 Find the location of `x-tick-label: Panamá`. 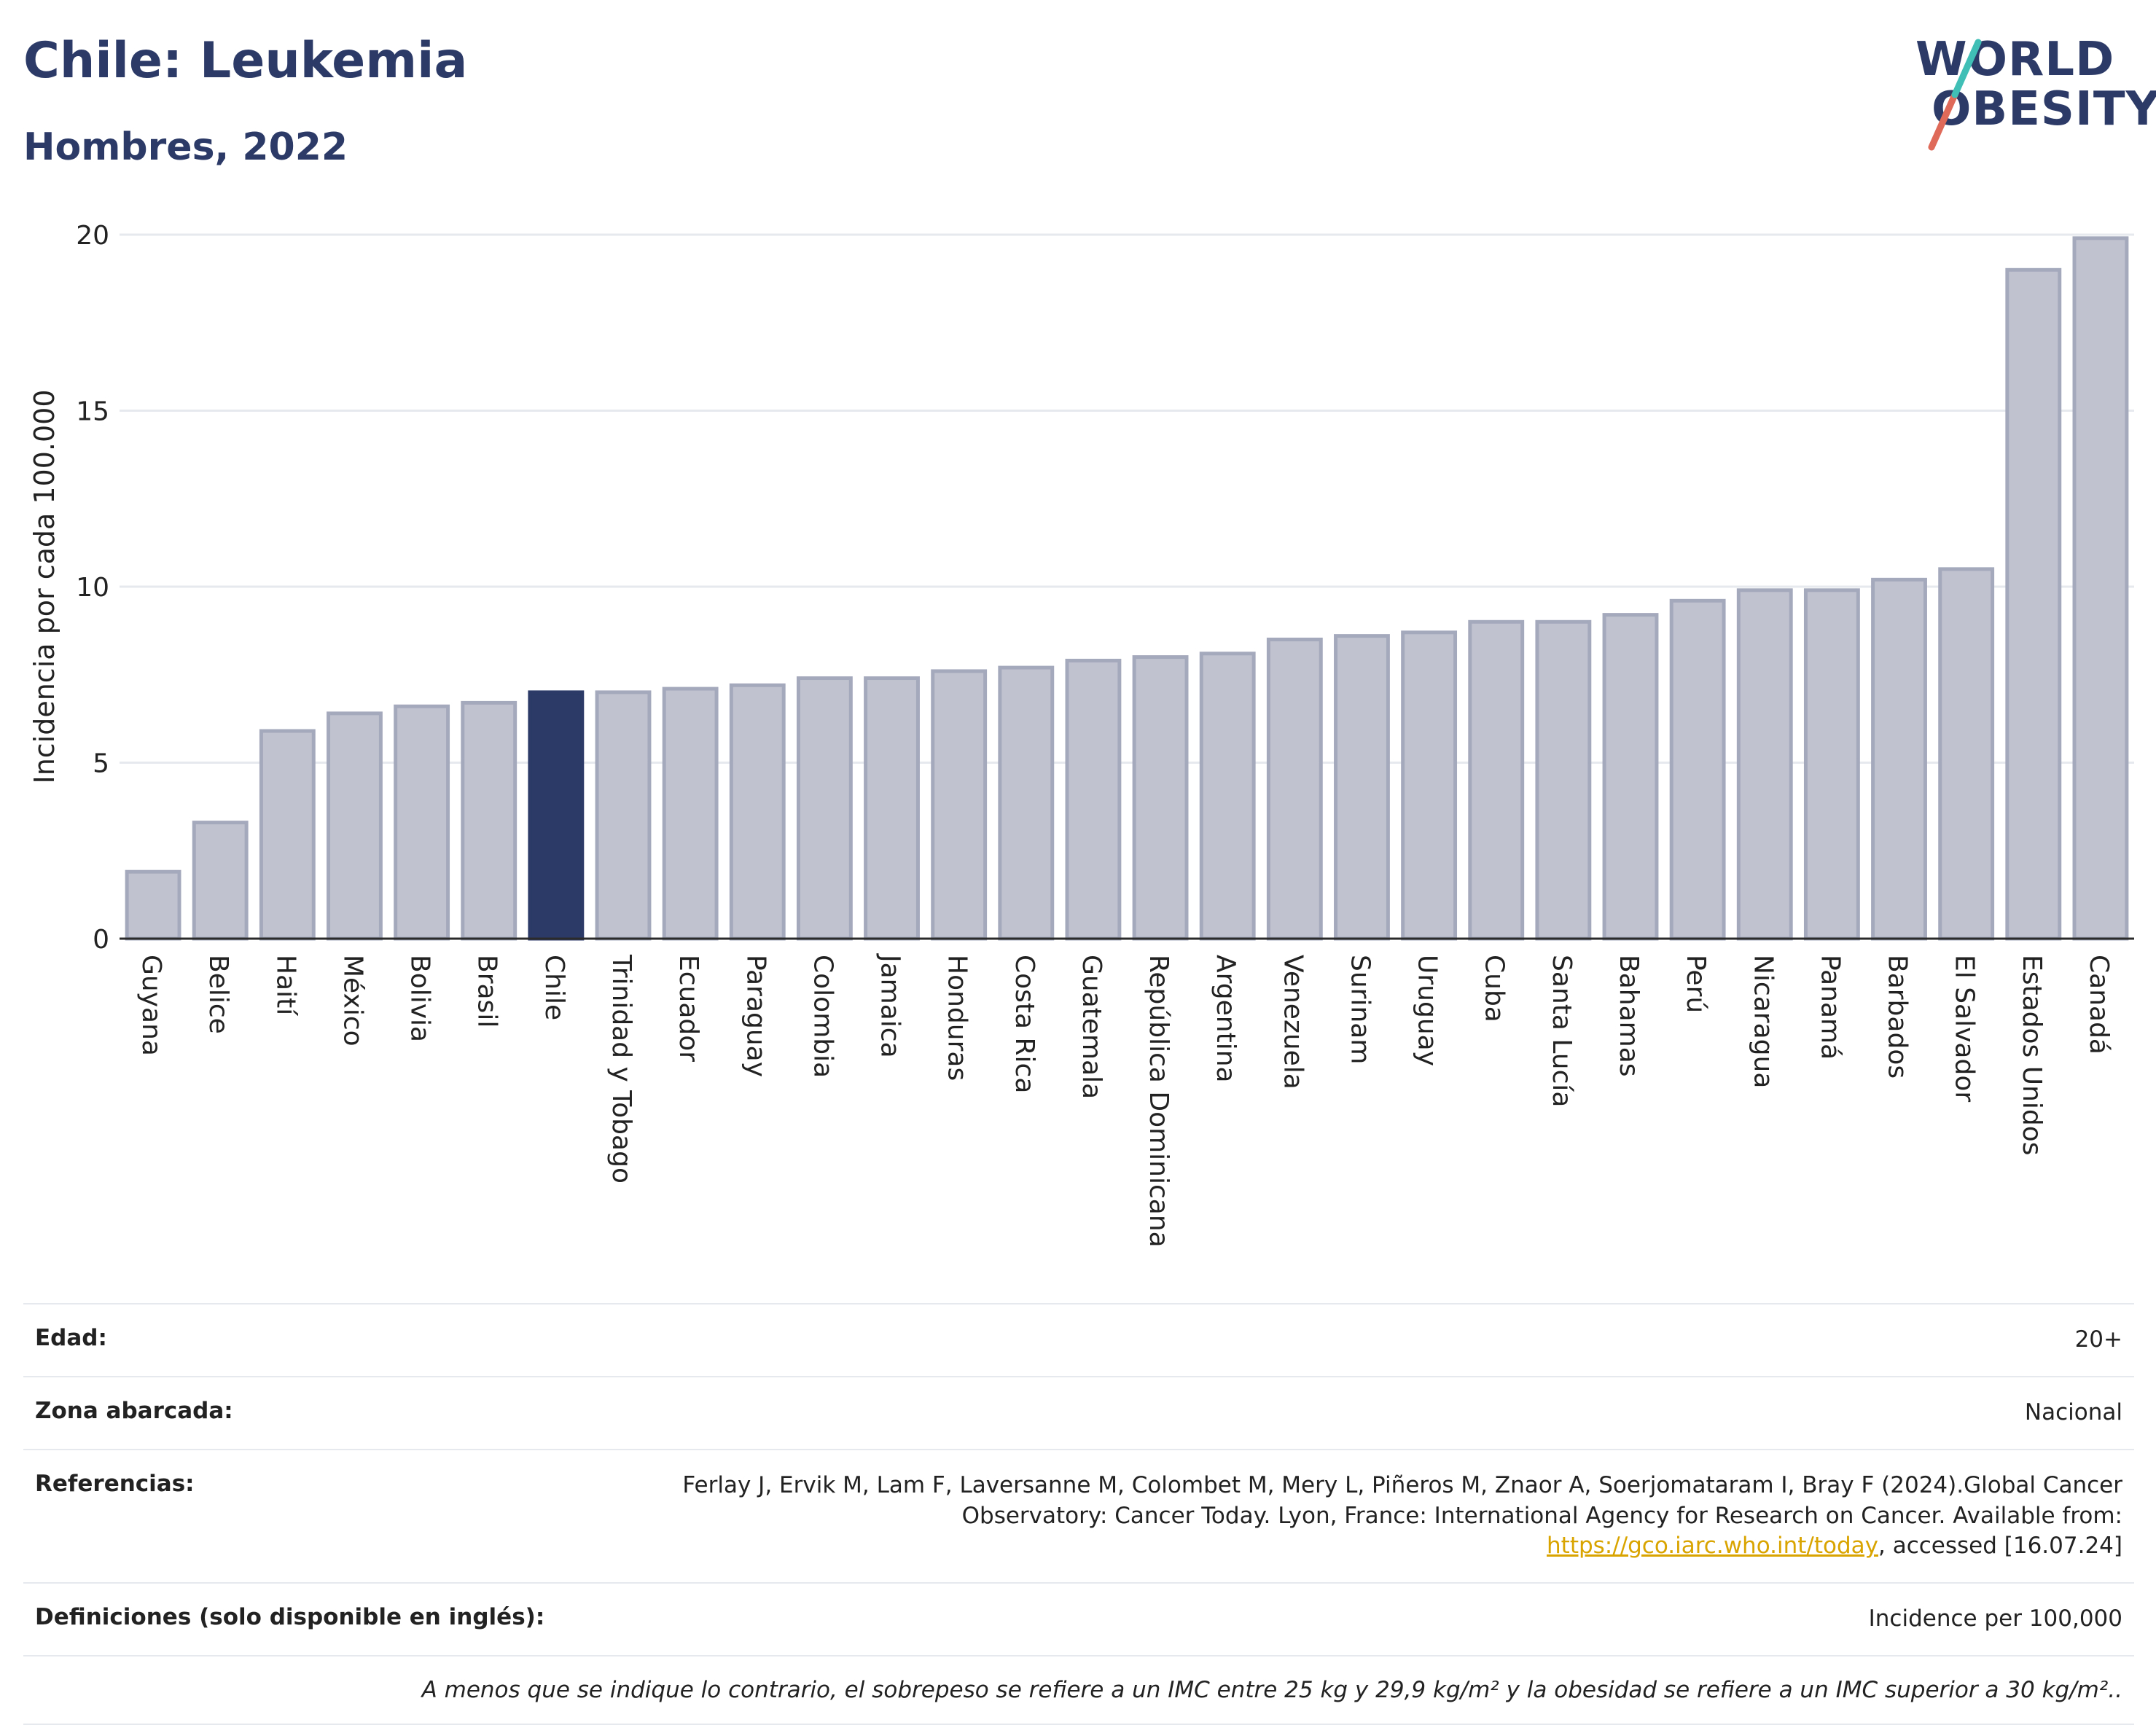

x-tick-label: Panamá is located at coordinates (1830, 1007).